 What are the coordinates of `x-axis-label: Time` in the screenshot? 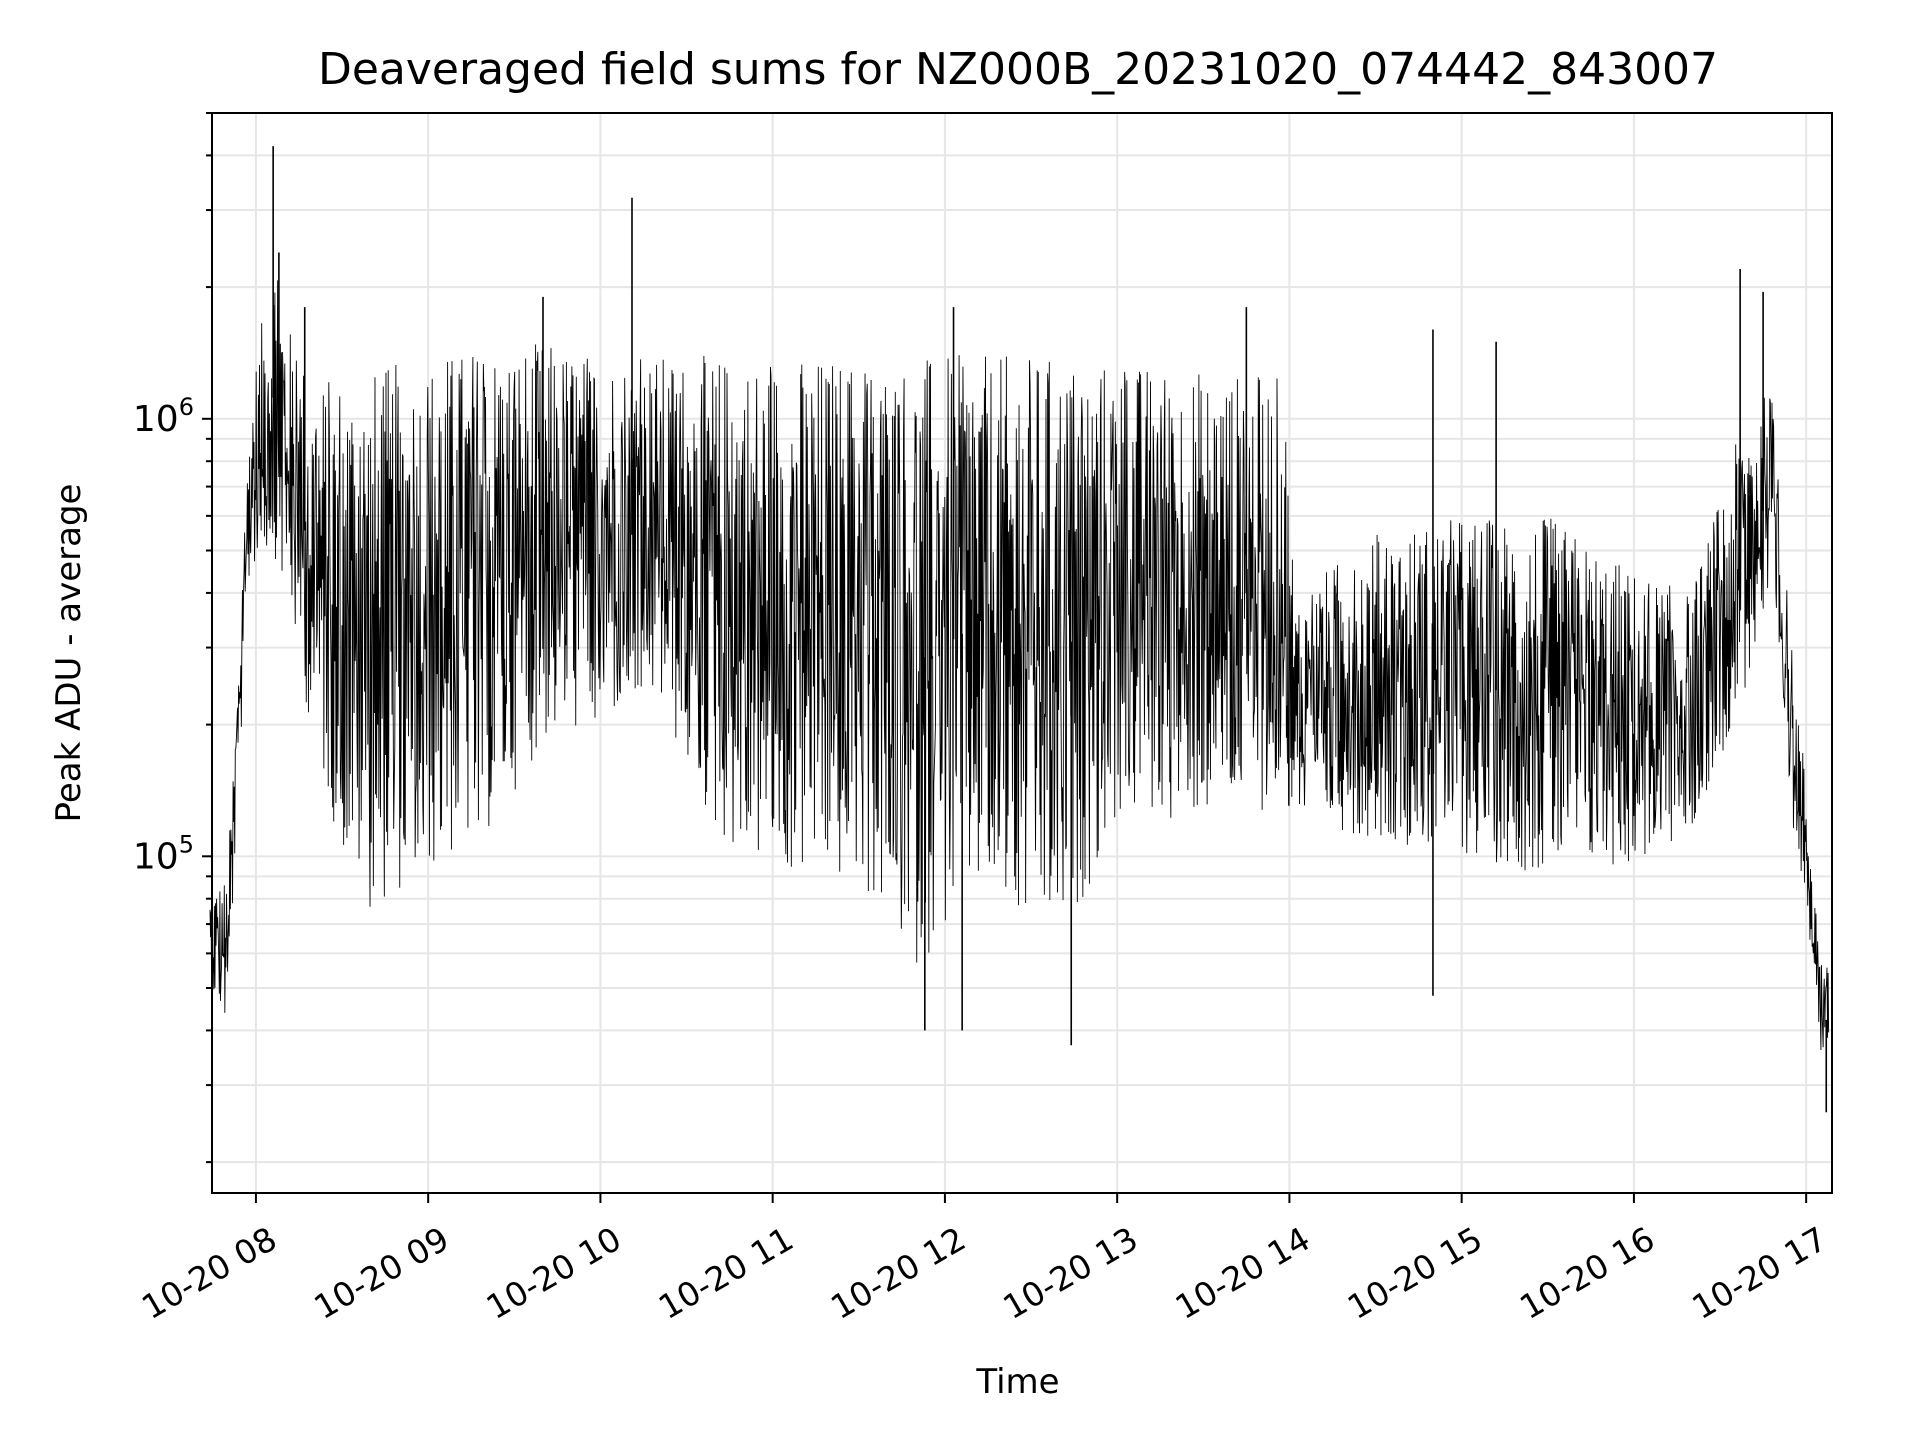 It's located at (1017, 1382).